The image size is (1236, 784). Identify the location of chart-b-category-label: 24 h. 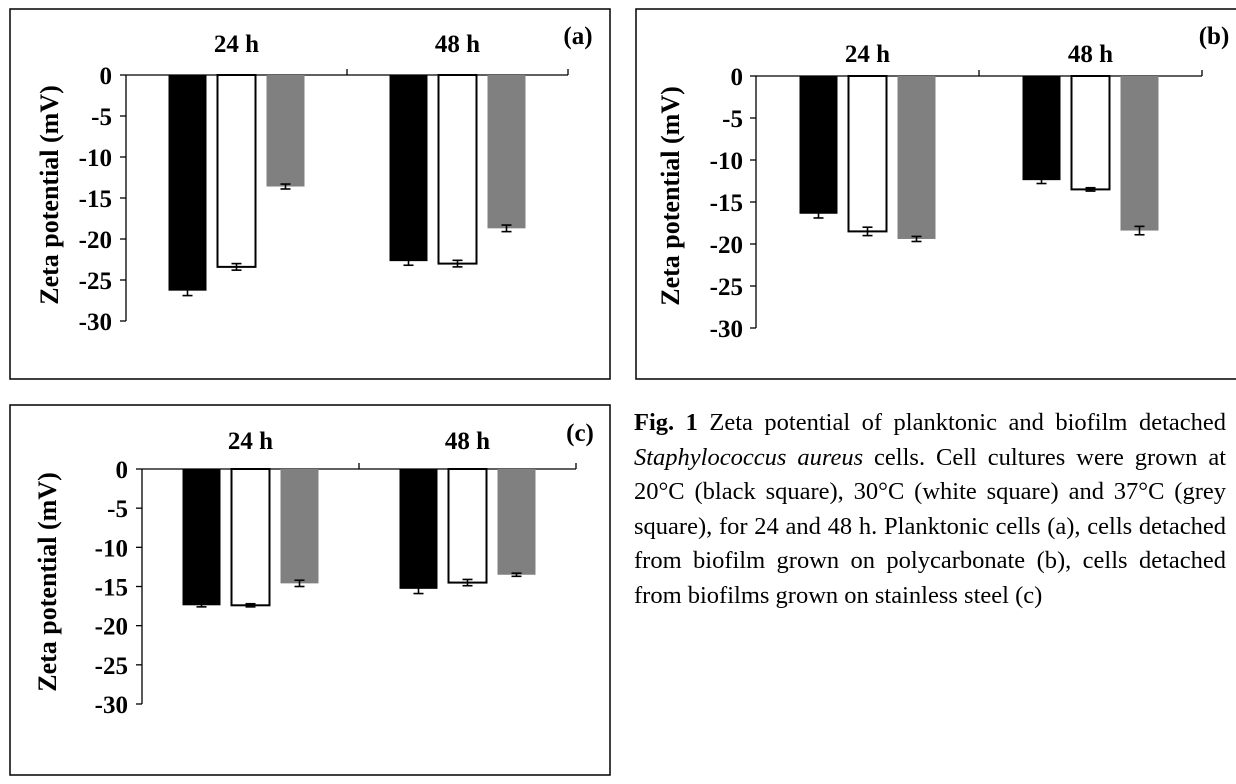
(867, 54).